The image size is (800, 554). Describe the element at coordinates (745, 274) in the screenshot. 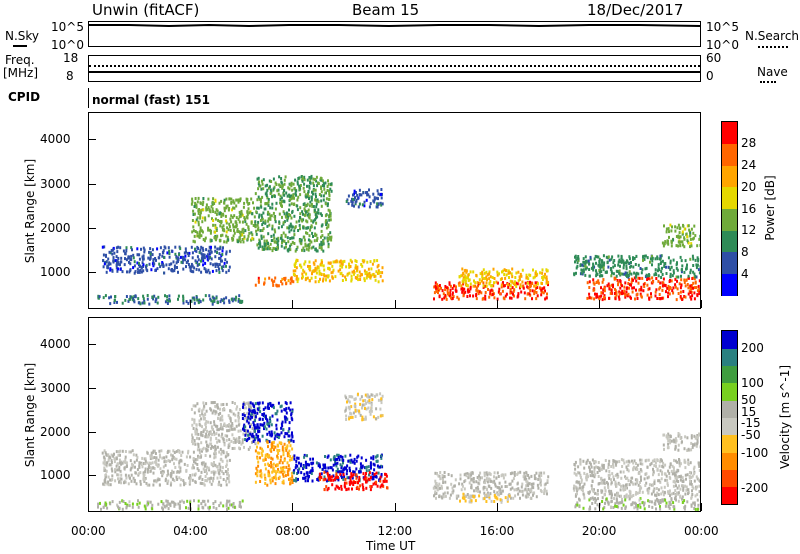

I see `power-colorbar-tick-label: 4` at that location.